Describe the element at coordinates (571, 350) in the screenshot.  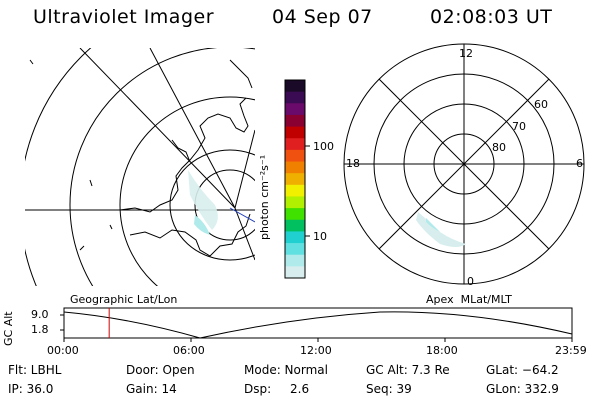
I see `xtick-2359: 23:59` at that location.